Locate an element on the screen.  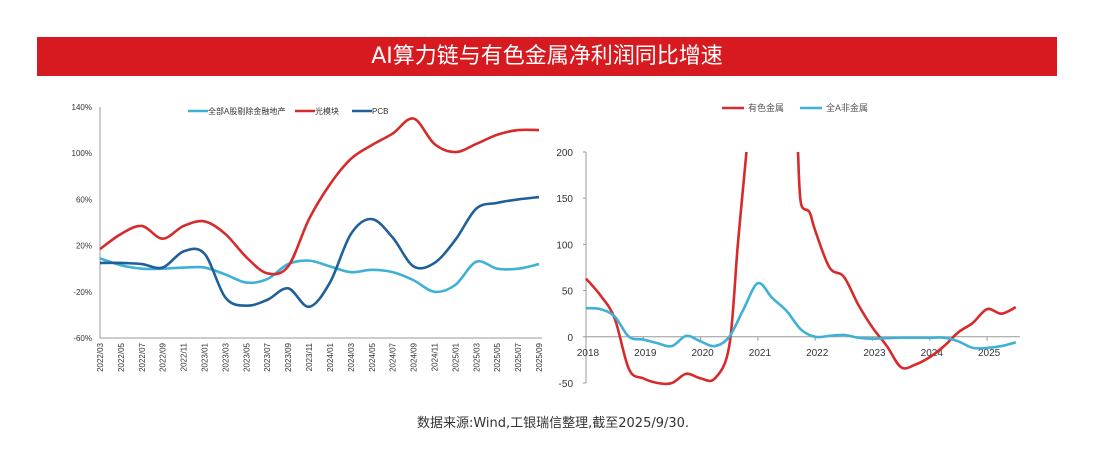
x-tick-label: 2024/03 is located at coordinates (351, 356).